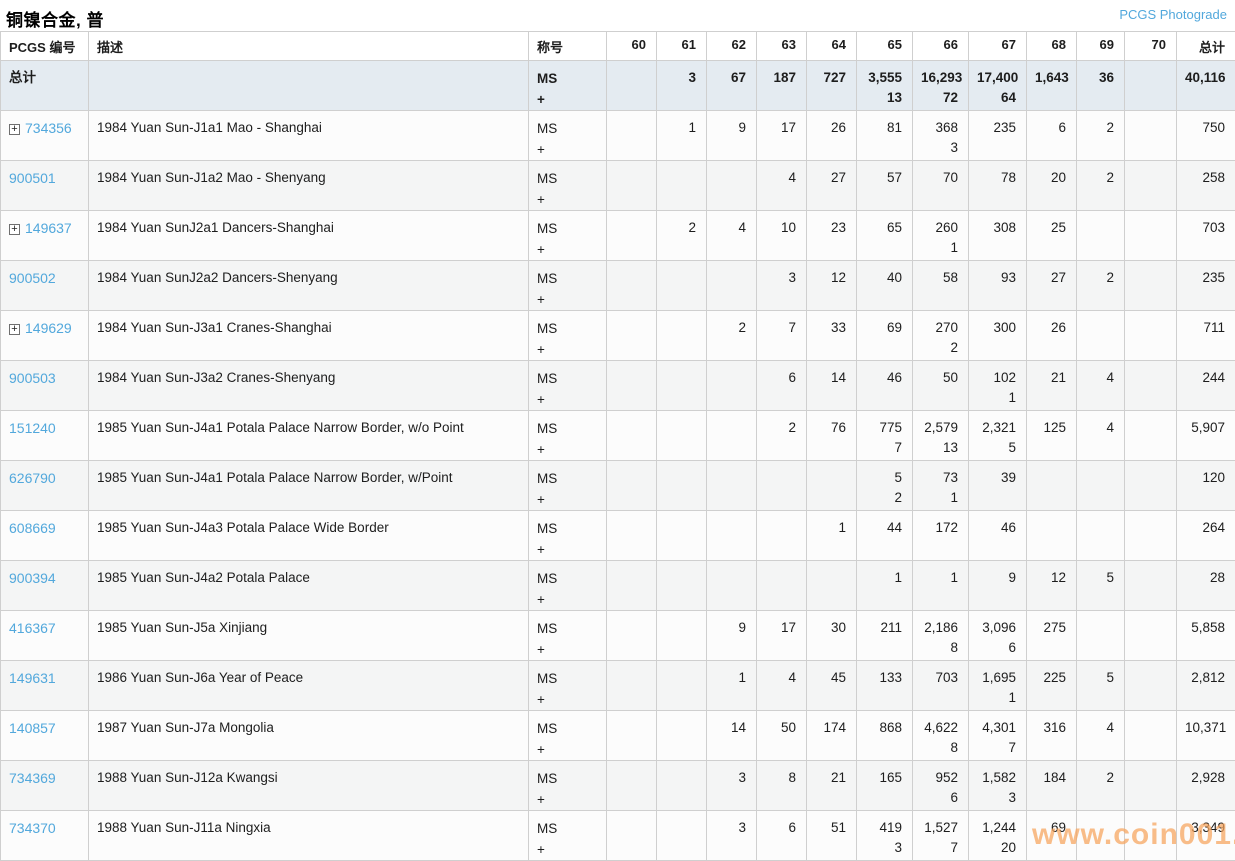 The image size is (1235, 861). Describe the element at coordinates (48, 228) in the screenshot. I see `pcgs-number-link: 149637` at that location.